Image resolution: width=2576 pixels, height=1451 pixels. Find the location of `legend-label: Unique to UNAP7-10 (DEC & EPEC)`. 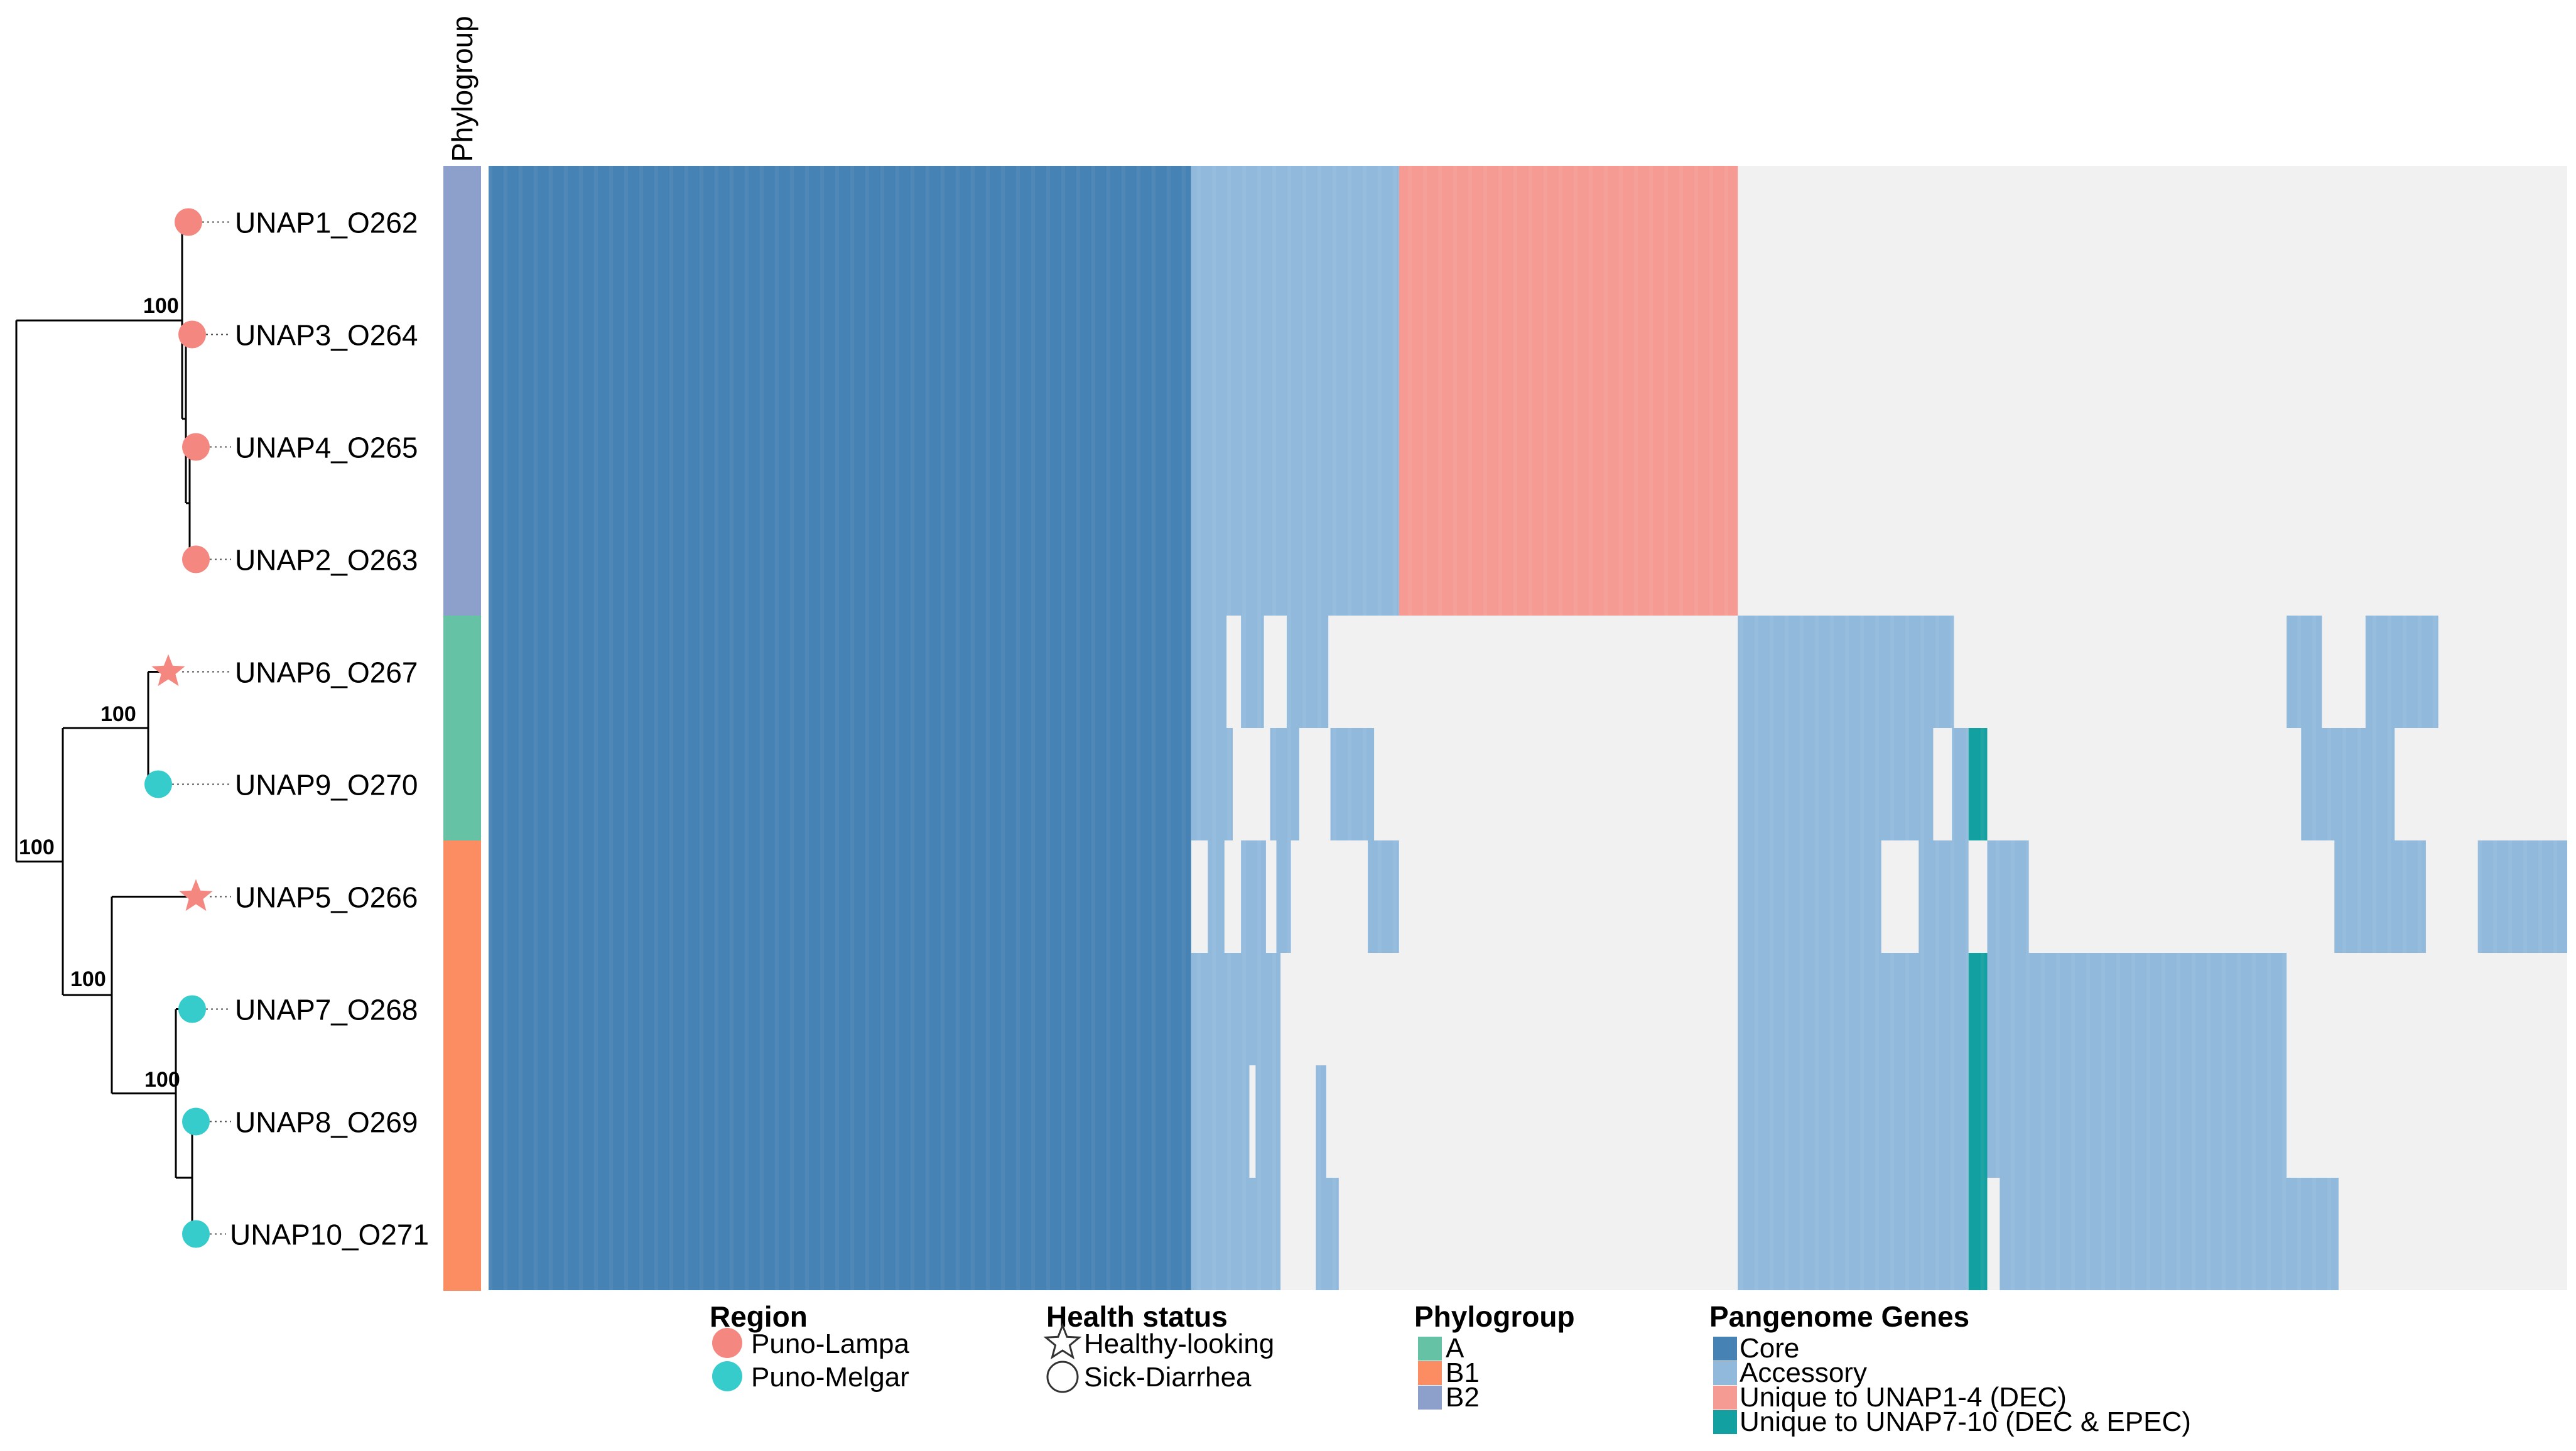

legend-label: Unique to UNAP7-10 (DEC & EPEC) is located at coordinates (1966, 1422).